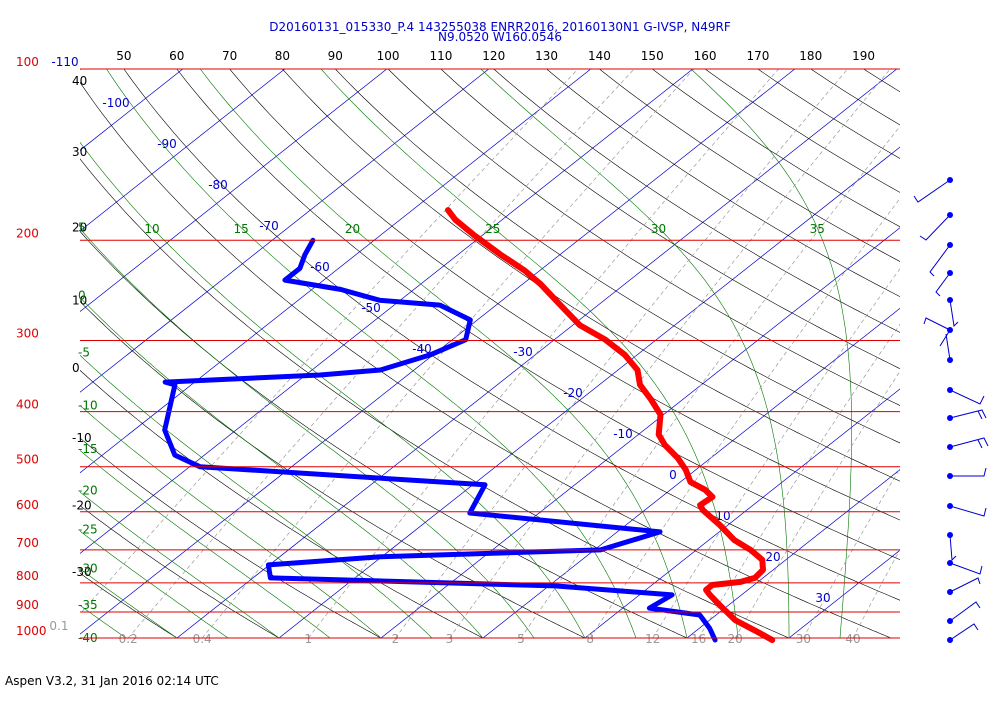  What do you see at coordinates (240, 229) in the screenshot?
I see `moist-adiabat-label: 15` at bounding box center [240, 229].